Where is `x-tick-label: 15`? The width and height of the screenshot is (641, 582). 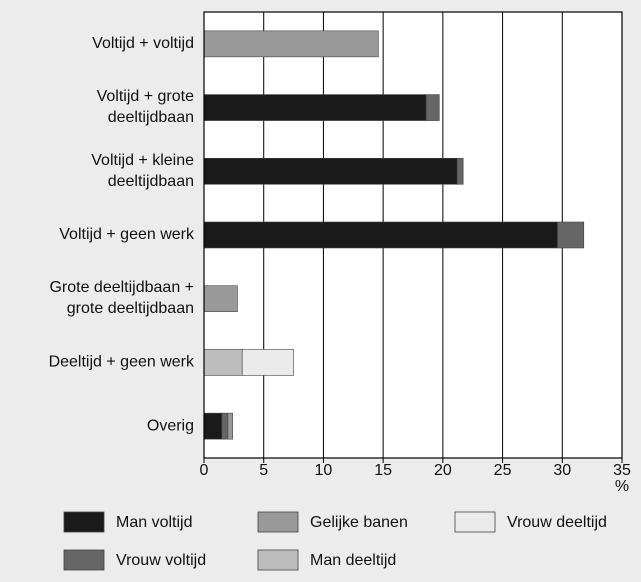 x-tick-label: 15 is located at coordinates (383, 470).